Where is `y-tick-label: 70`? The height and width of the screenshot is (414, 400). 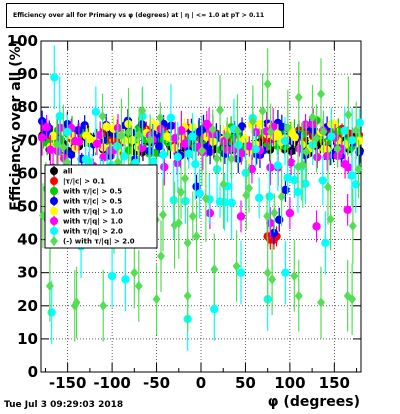 y-tick-label: 70 is located at coordinates (27, 140).